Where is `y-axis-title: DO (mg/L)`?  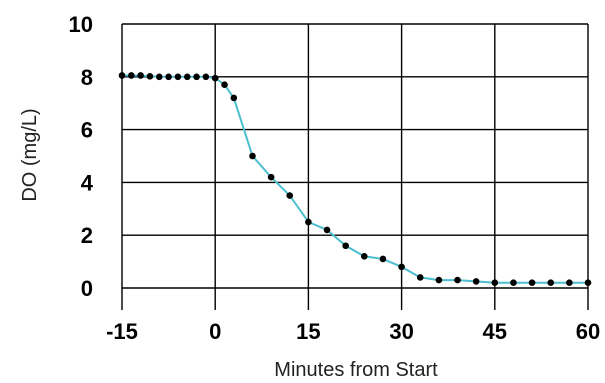 y-axis-title: DO (mg/L) is located at coordinates (30, 154).